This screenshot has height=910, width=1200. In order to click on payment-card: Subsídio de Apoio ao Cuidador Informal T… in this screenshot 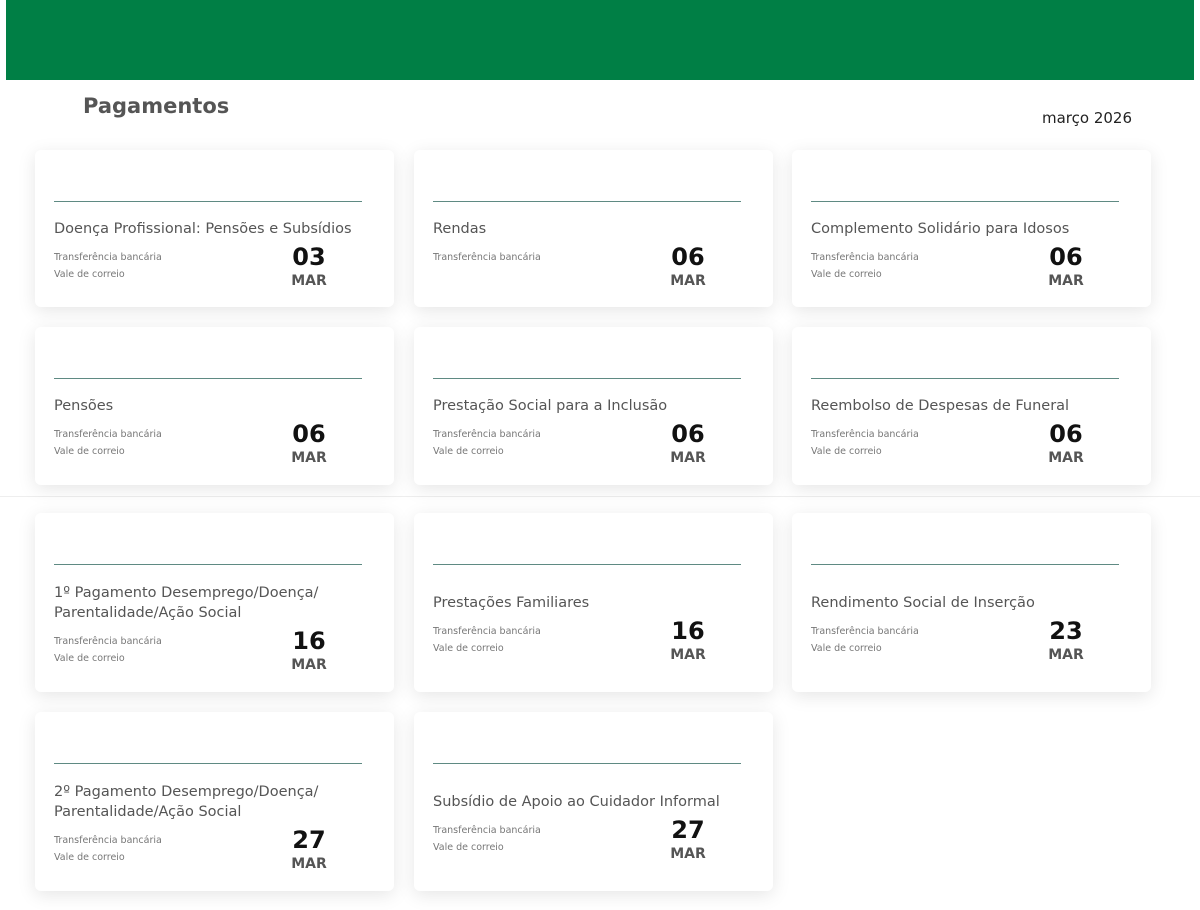, I will do `click(593, 801)`.